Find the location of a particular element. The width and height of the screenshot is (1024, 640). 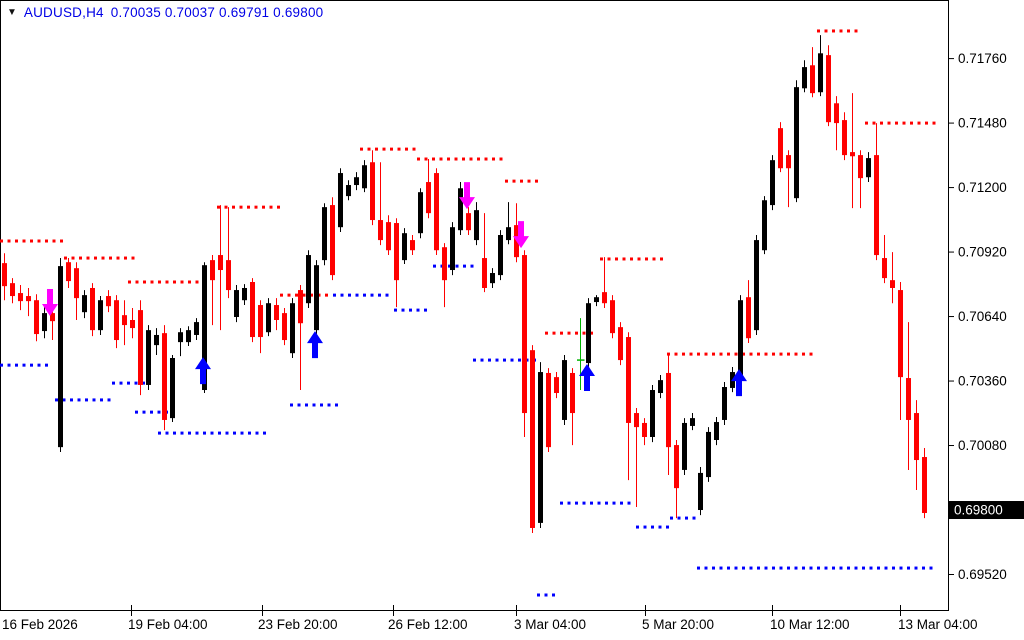

svg-text: 0.70920 is located at coordinates (982, 252).